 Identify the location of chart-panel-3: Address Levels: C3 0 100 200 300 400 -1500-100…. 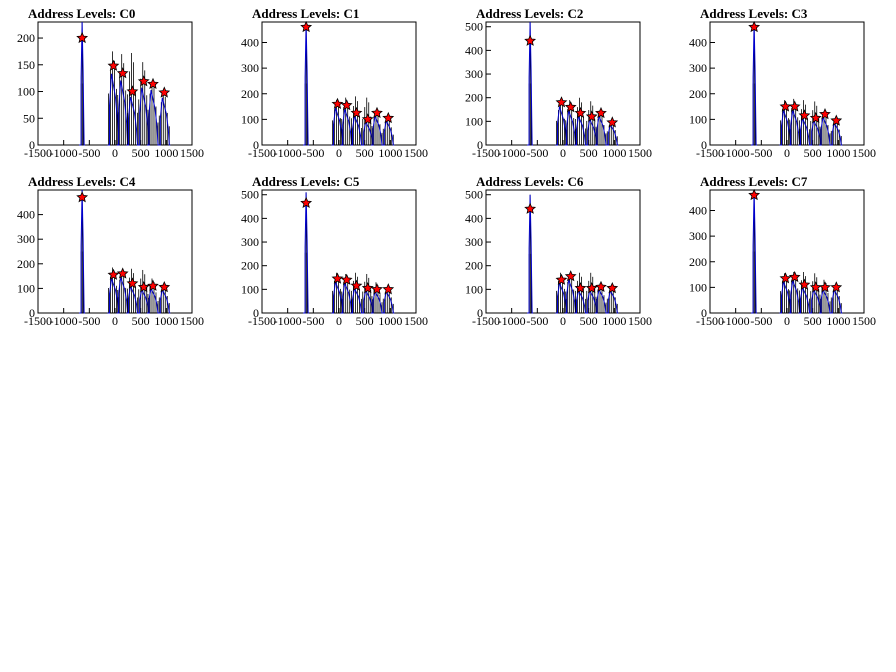
(782, 83).